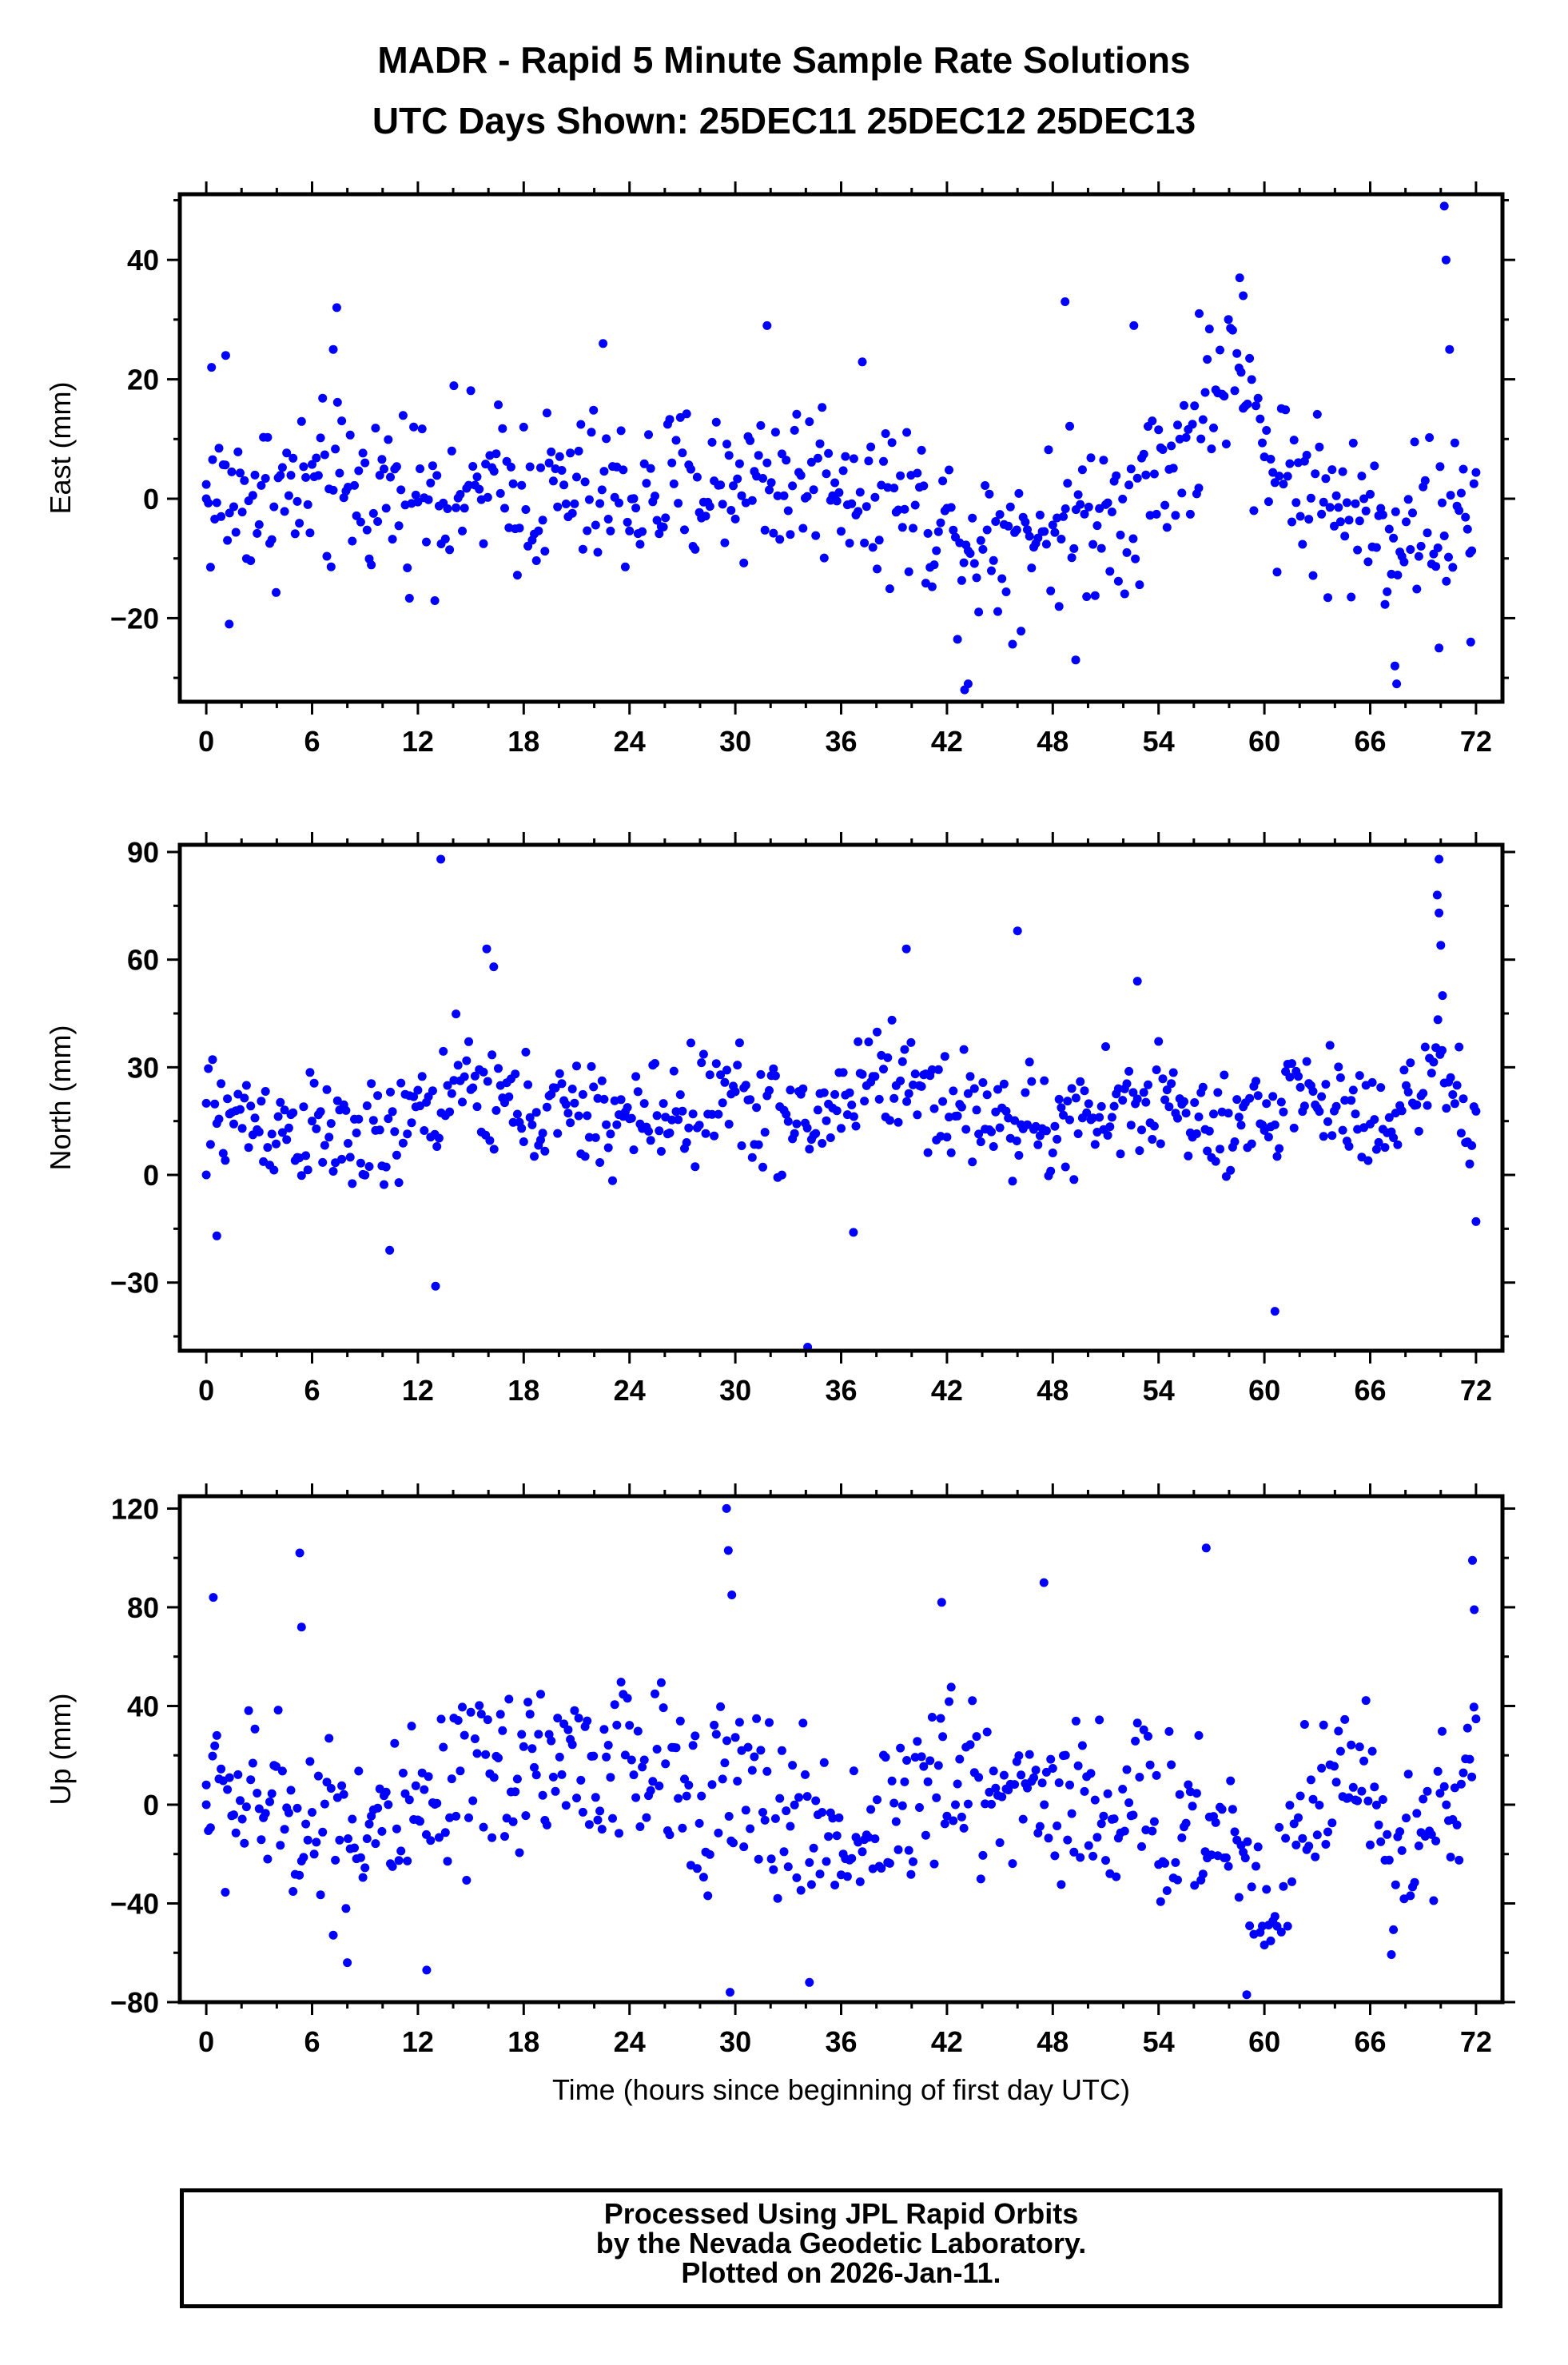 This screenshot has height=2365, width=1568. Describe the element at coordinates (143, 852) in the screenshot. I see `north-ytick-label: 90` at that location.